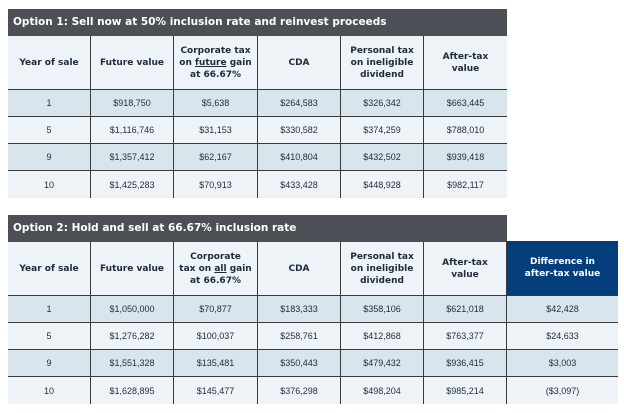 The image size is (624, 413). I want to click on header-line: Corporate tax, so click(215, 50).